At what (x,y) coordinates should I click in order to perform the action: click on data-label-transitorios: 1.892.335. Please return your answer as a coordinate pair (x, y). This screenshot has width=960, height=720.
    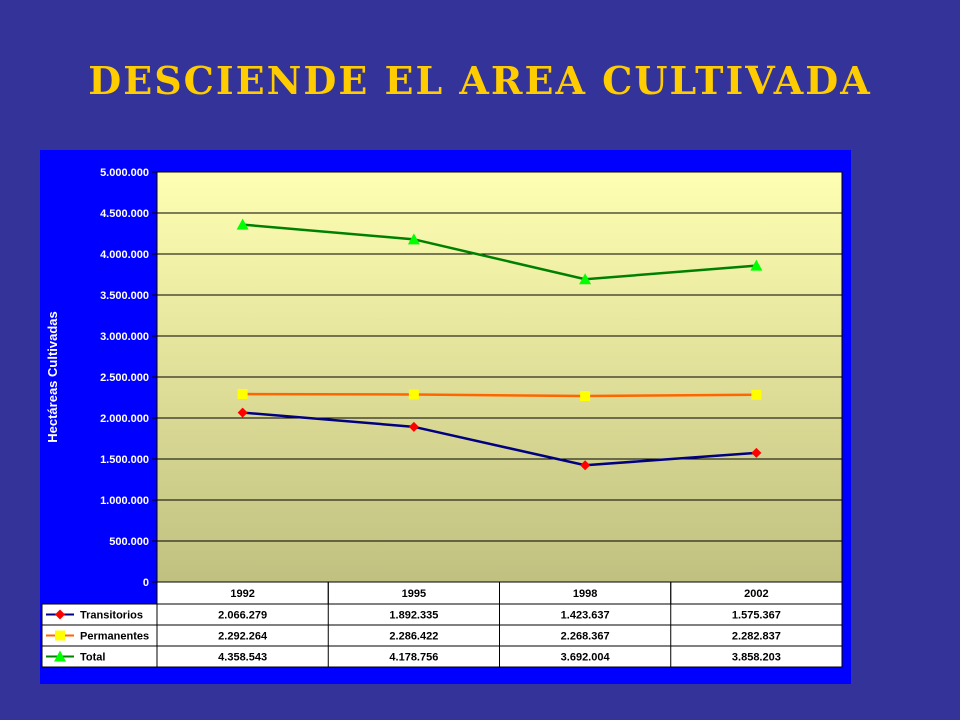
    Looking at the image, I should click on (413, 616).